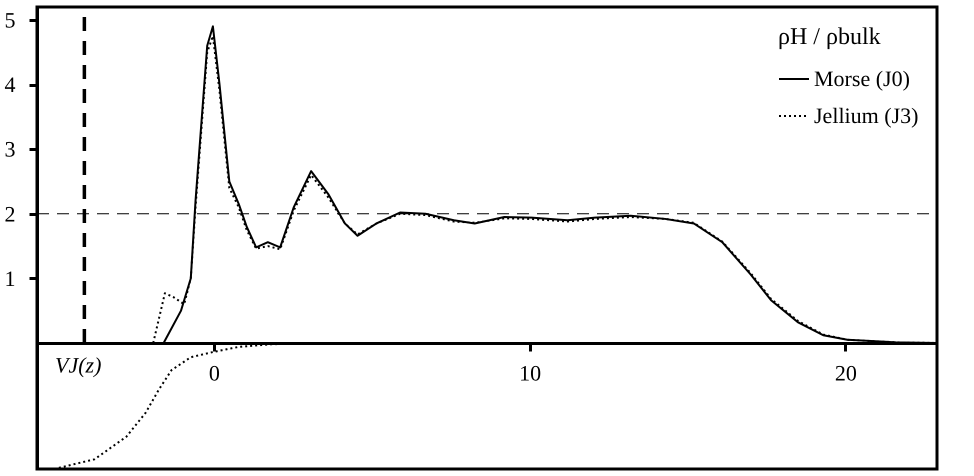 This screenshot has width=974, height=476. What do you see at coordinates (78, 365) in the screenshot?
I see `annotation: VJ(z)` at bounding box center [78, 365].